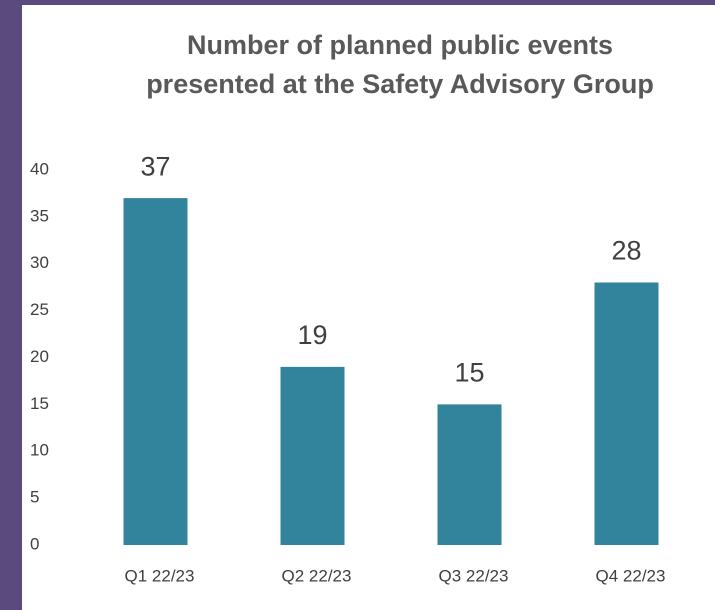  What do you see at coordinates (39, 215) in the screenshot?
I see `y-tick-label: 35` at bounding box center [39, 215].